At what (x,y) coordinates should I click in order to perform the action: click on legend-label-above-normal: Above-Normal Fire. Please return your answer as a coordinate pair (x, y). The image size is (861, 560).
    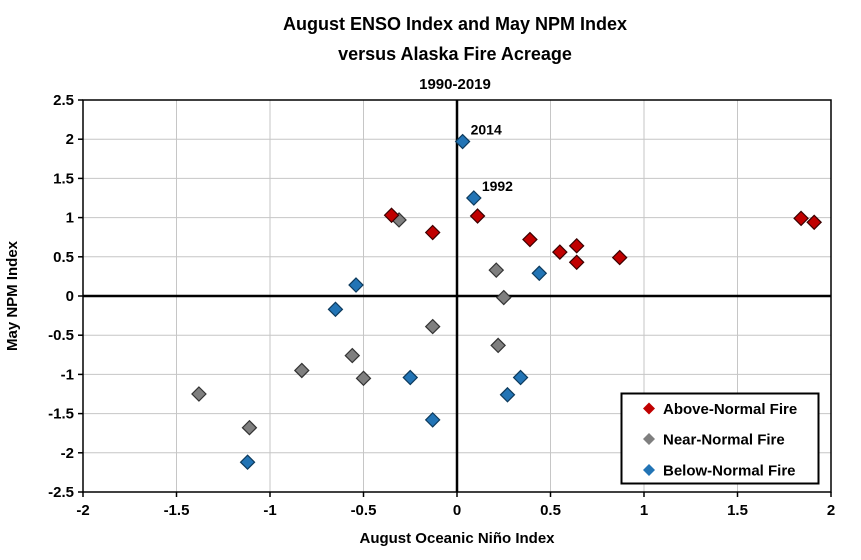
    Looking at the image, I should click on (730, 409).